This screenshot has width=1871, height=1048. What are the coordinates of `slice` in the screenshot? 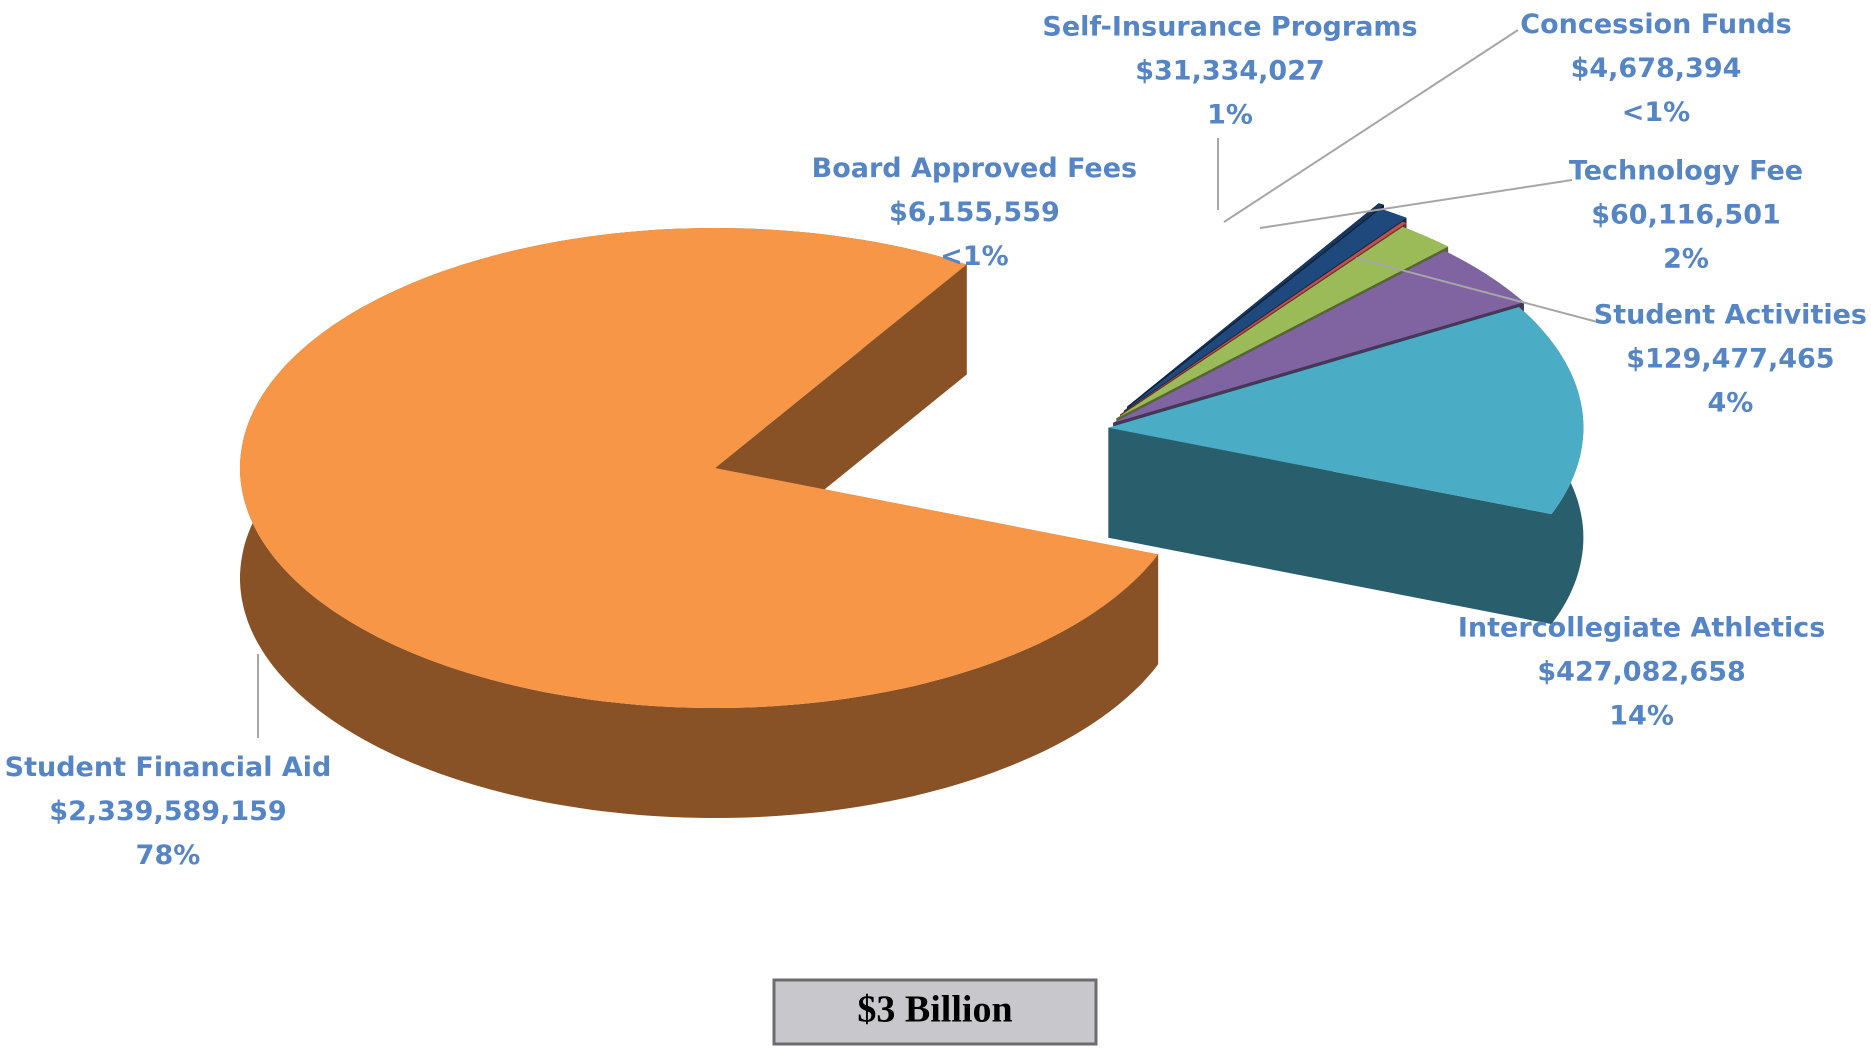 It's located at (1346, 466).